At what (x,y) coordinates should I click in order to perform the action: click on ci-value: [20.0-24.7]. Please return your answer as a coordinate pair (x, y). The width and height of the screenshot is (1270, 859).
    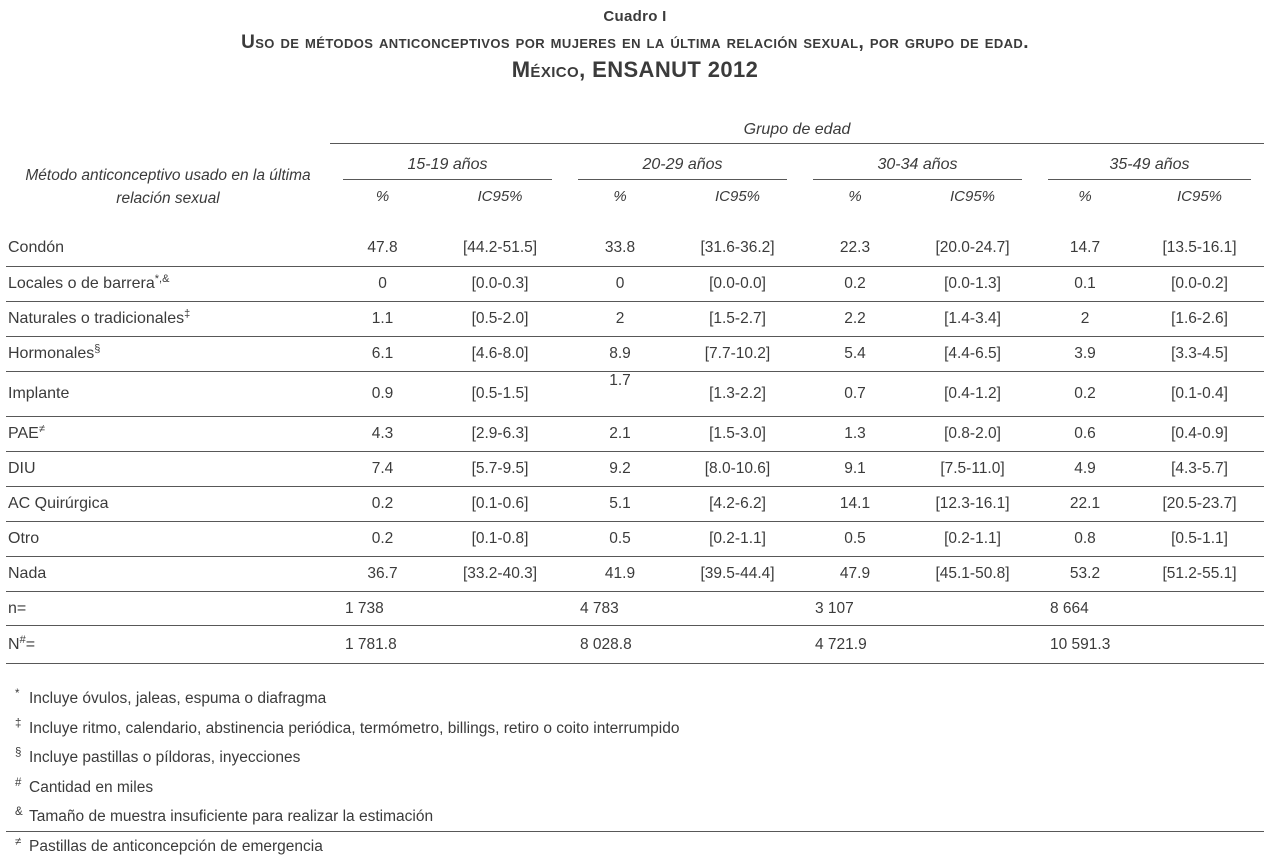
    Looking at the image, I should click on (972, 248).